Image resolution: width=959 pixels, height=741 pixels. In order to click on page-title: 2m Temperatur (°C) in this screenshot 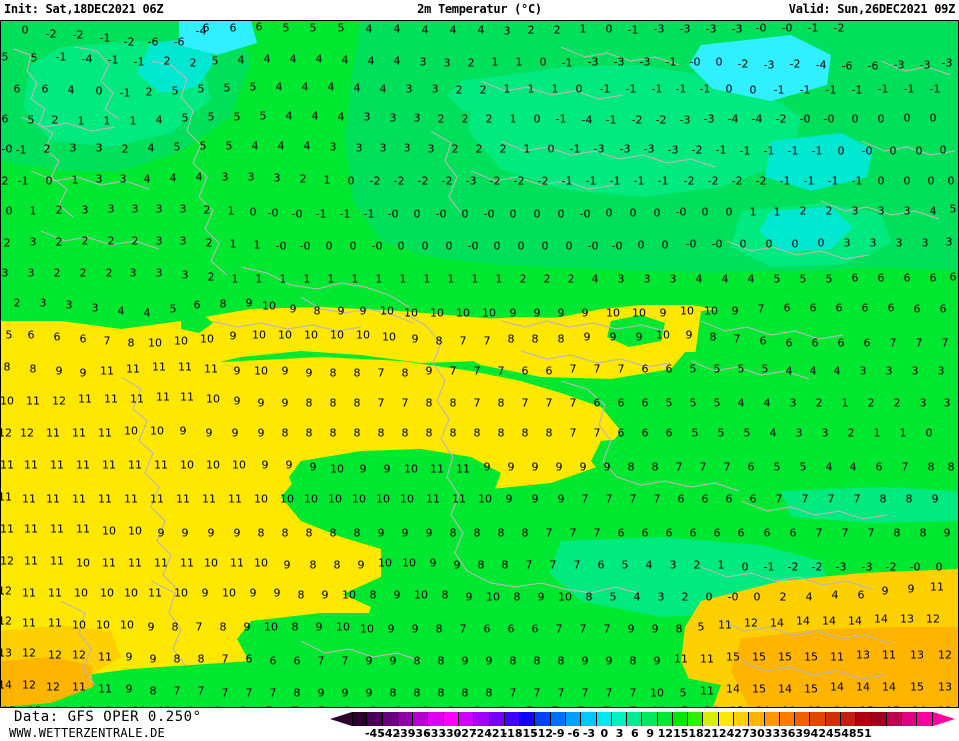, I will do `click(479, 9)`.